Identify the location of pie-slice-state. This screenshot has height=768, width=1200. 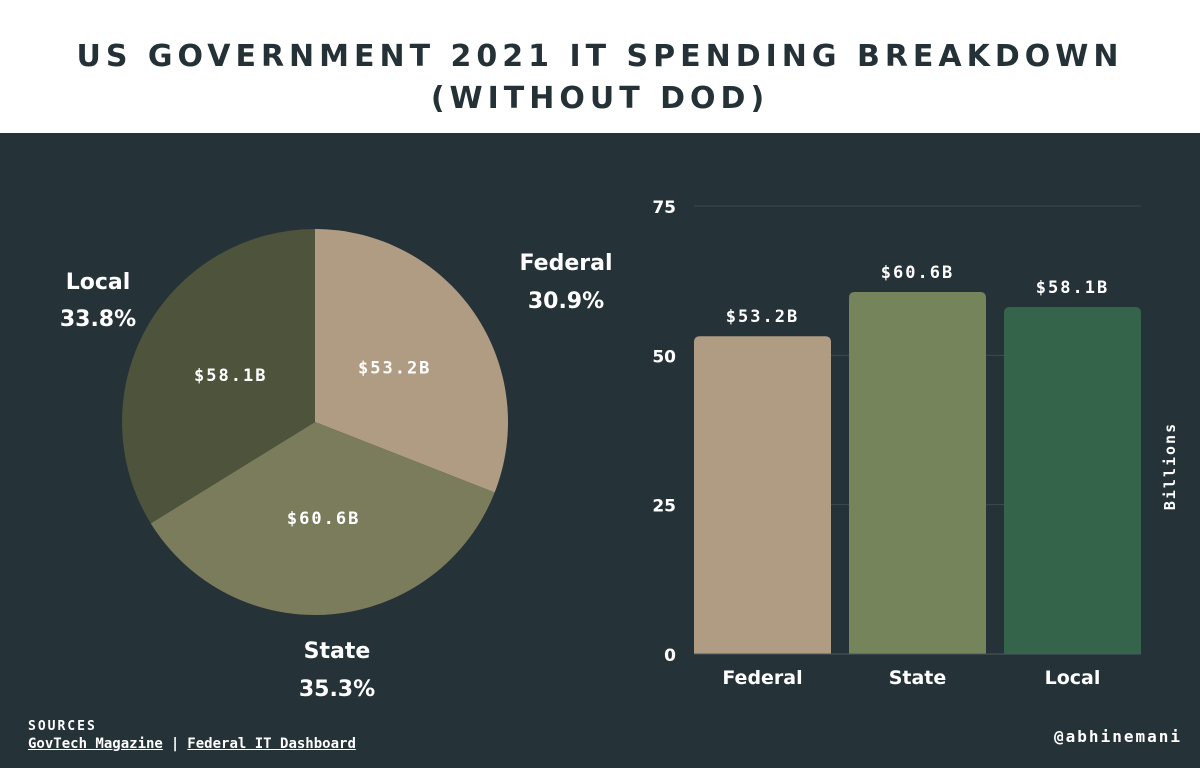
(322, 518).